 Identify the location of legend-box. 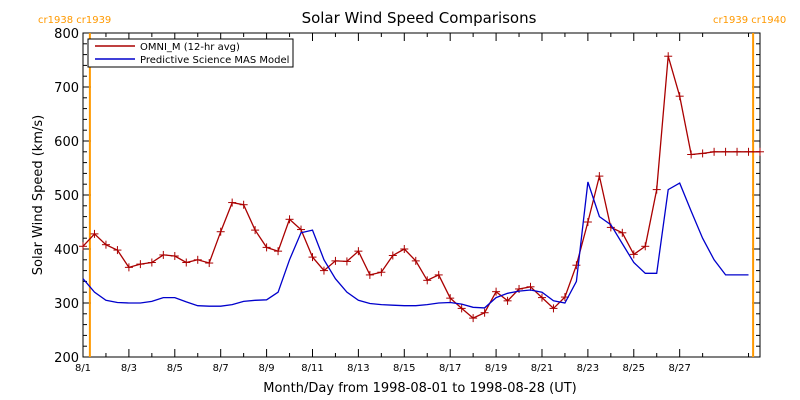
(190, 53).